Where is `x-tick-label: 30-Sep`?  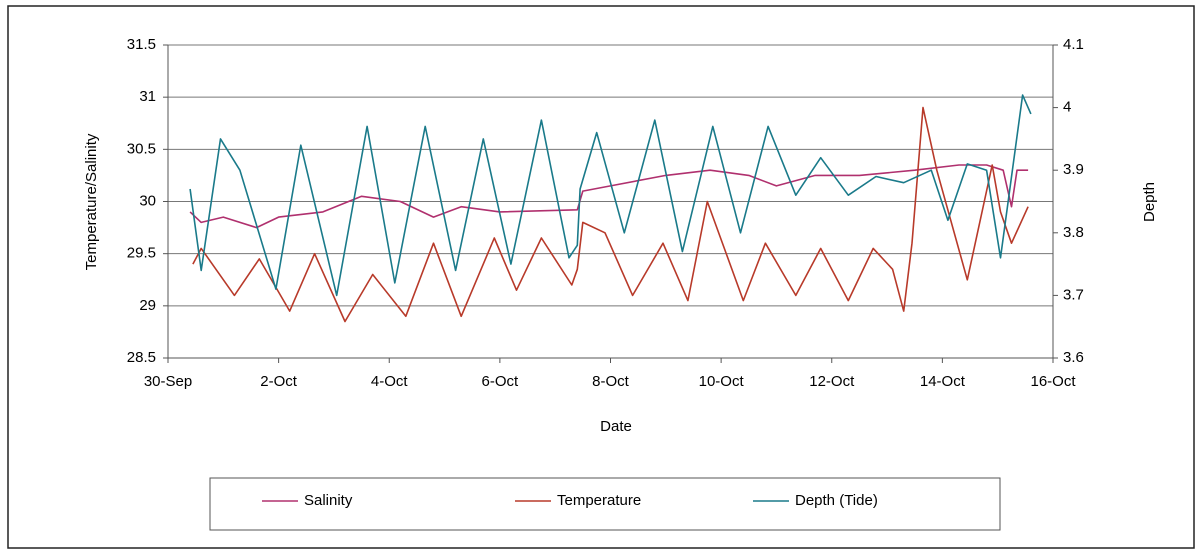
x-tick-label: 30-Sep is located at coordinates (168, 381).